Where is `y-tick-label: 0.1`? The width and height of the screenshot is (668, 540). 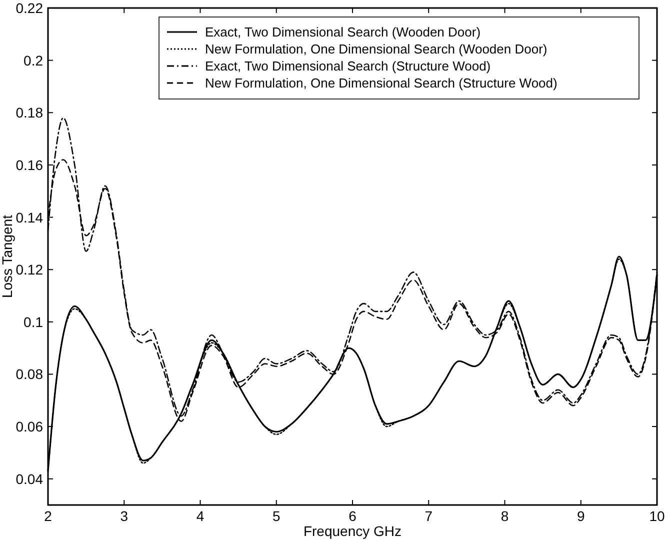 y-tick-label: 0.1 is located at coordinates (34, 322).